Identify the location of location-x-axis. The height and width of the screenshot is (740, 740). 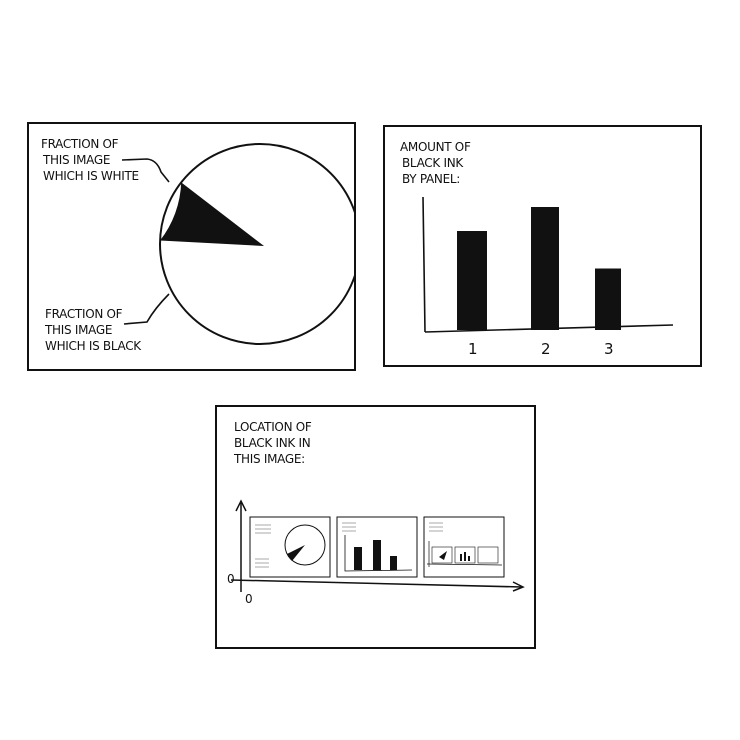
(376, 583).